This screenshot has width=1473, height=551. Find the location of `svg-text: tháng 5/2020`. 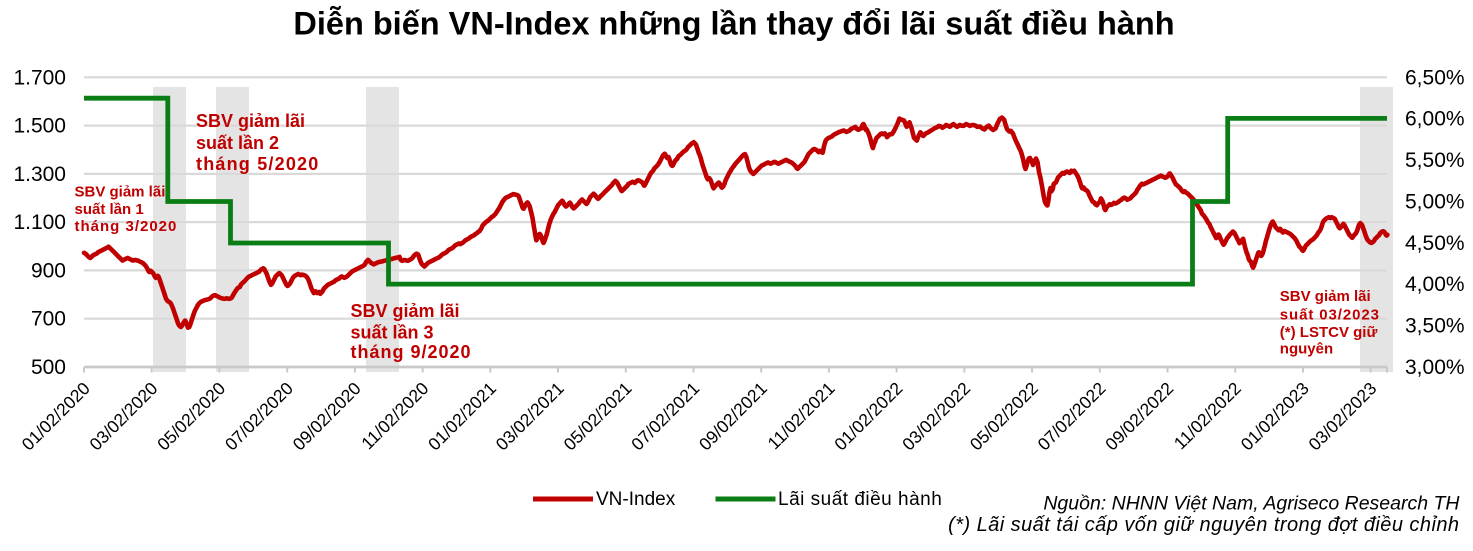

svg-text: tháng 5/2020 is located at coordinates (257, 164).